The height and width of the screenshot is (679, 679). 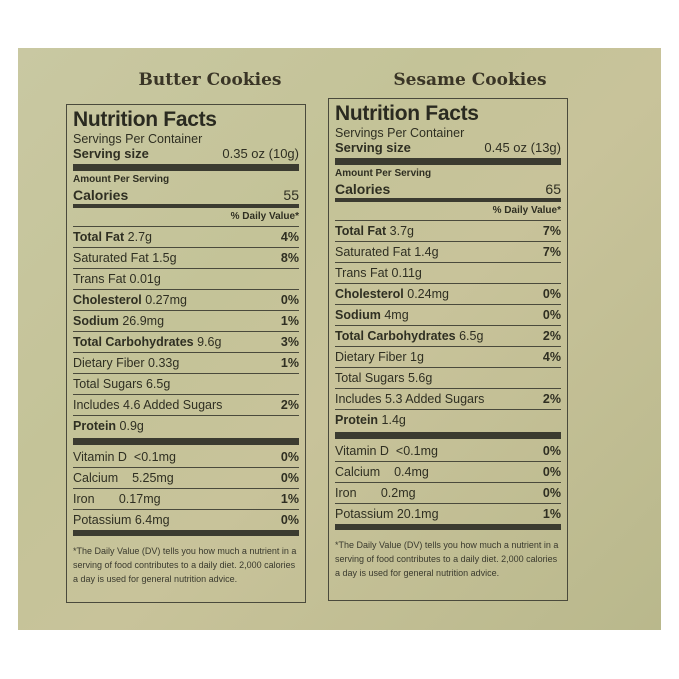 I want to click on calories-row: Calories 55, so click(x=186, y=195).